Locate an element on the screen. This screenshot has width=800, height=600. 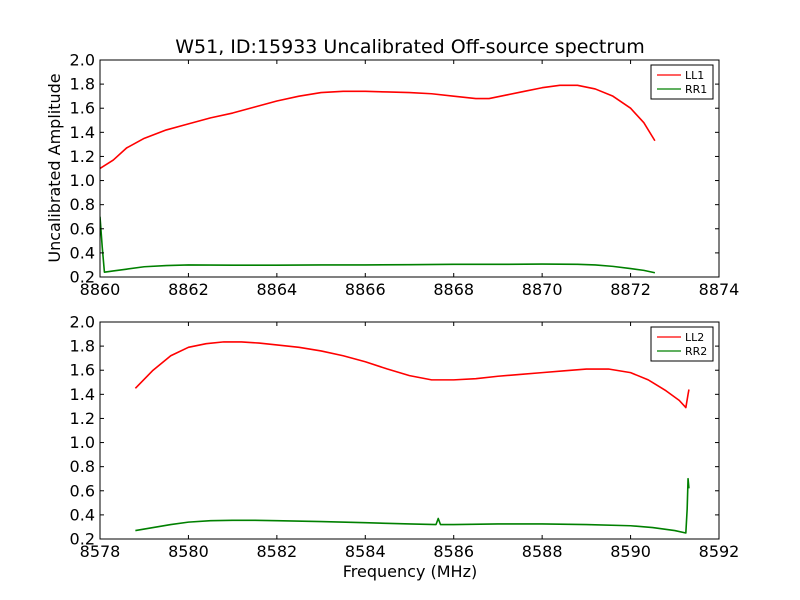
x-tick-label: 8584 is located at coordinates (365, 551).